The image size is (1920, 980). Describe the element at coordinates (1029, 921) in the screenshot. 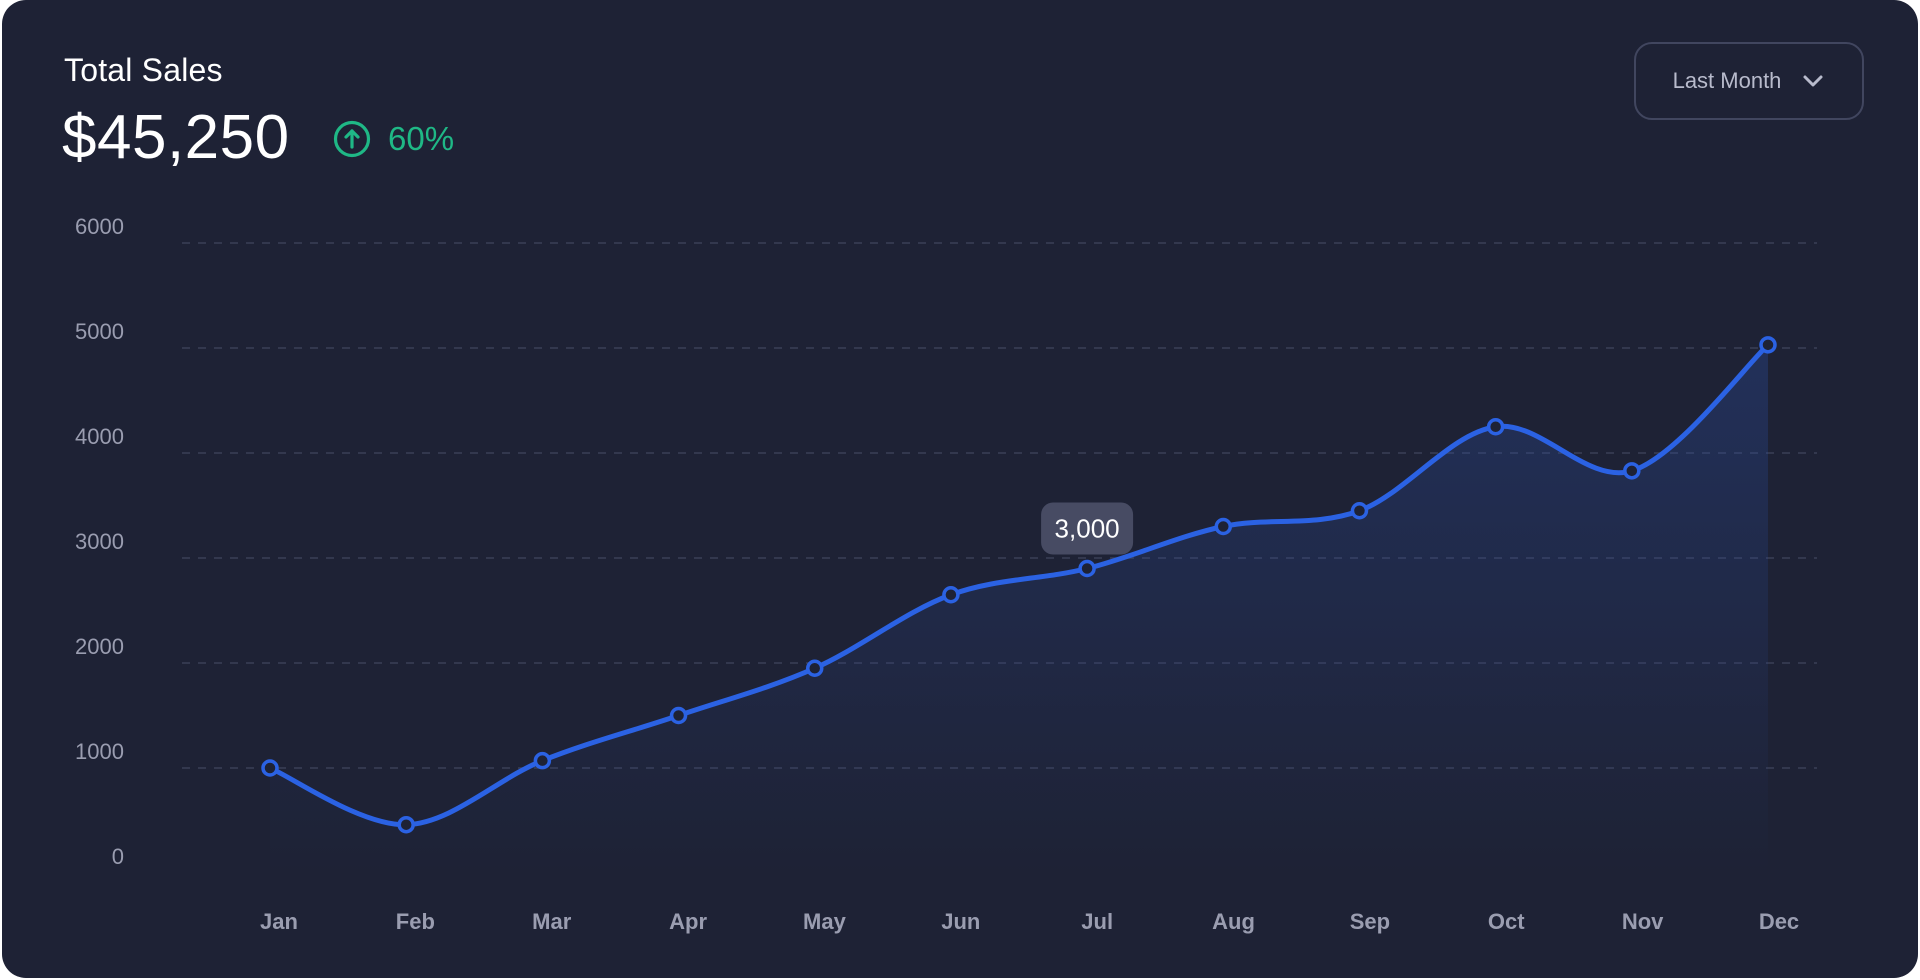

I see `x-axis: Jan Feb Mar Apr May Jun Jul Aug Sep Oct Nov Dec` at that location.